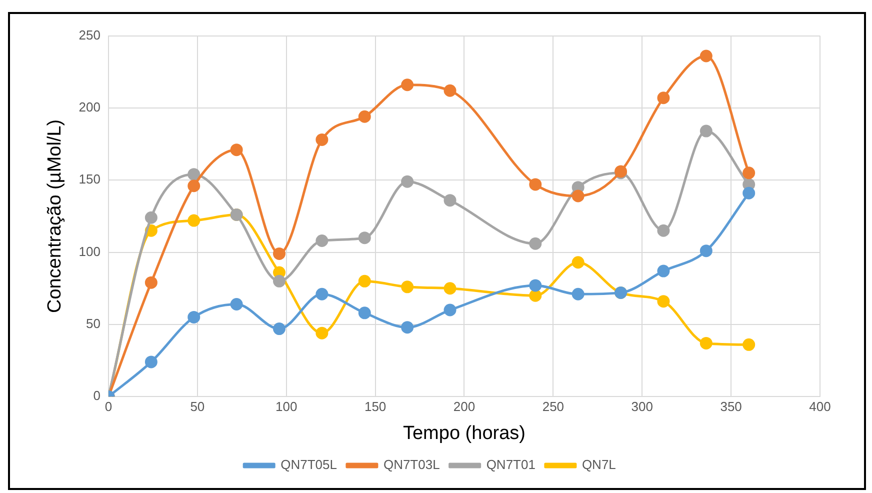 This screenshot has height=493, width=872. What do you see at coordinates (308, 464) in the screenshot?
I see `legend-label: QN7T05L` at bounding box center [308, 464].